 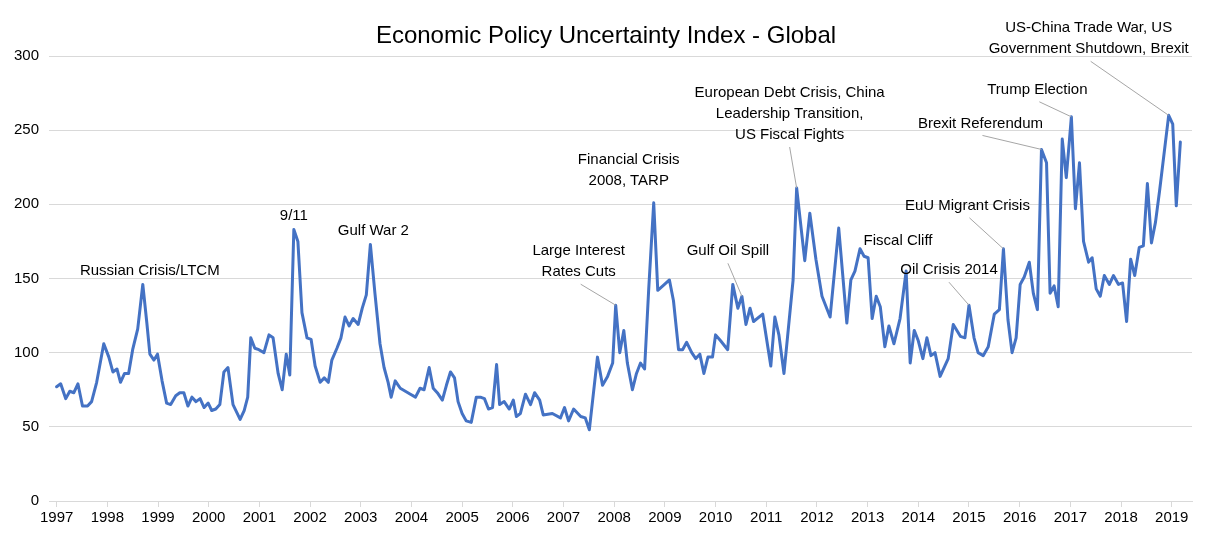 I want to click on x-tick-label: 2008, so click(x=614, y=517).